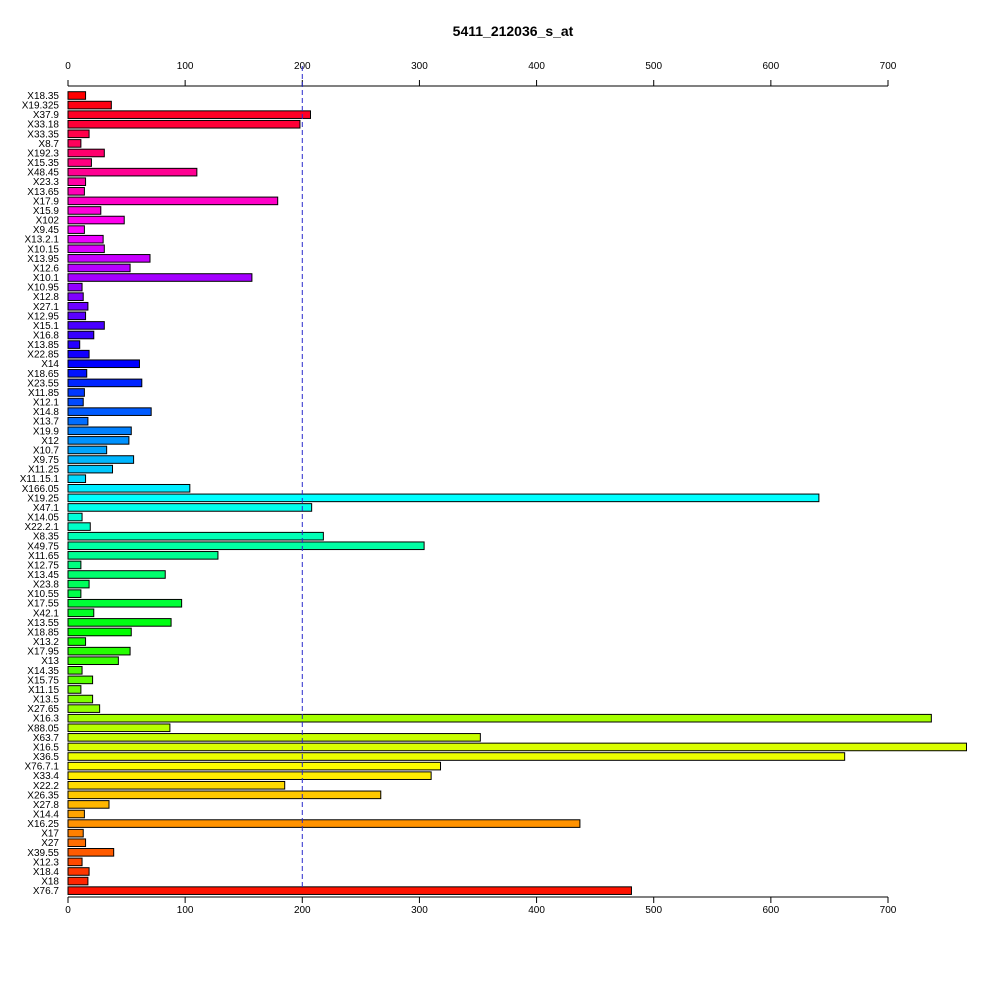  I want to click on category-label: X14.35, so click(43, 671).